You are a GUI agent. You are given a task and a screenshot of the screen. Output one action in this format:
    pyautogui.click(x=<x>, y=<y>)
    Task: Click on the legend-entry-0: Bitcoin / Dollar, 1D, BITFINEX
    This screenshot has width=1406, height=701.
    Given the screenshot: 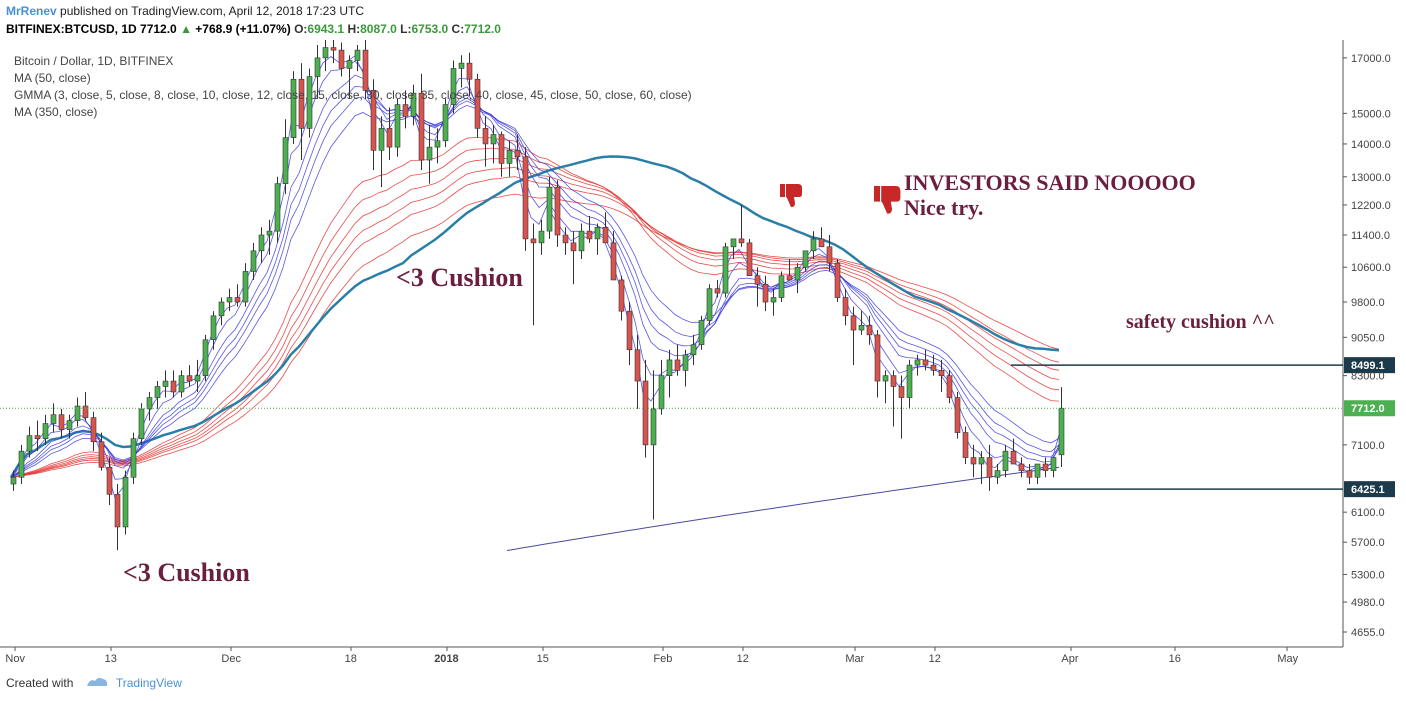 What is the action you would take?
    pyautogui.click(x=94, y=61)
    